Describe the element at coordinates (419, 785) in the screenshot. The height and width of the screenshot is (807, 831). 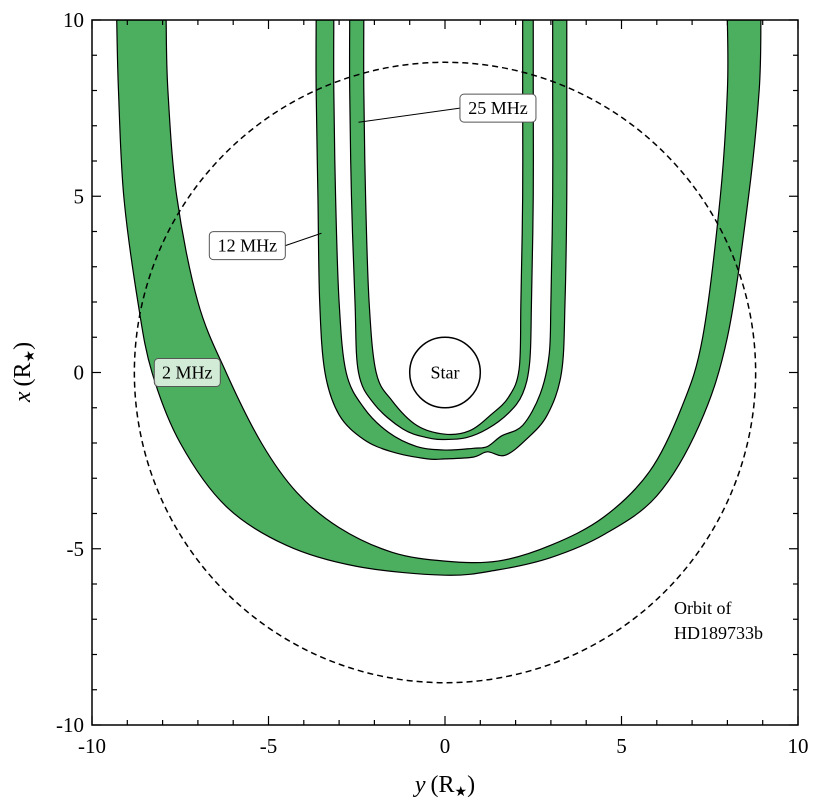
I see `x-axis-var: y` at that location.